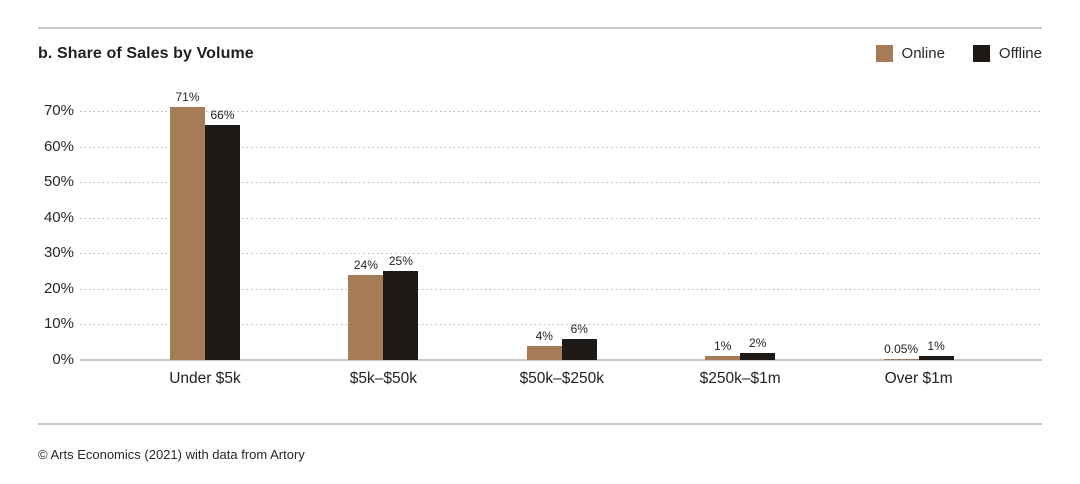  What do you see at coordinates (918, 378) in the screenshot?
I see `x-axis-label-5: Over $1m` at bounding box center [918, 378].